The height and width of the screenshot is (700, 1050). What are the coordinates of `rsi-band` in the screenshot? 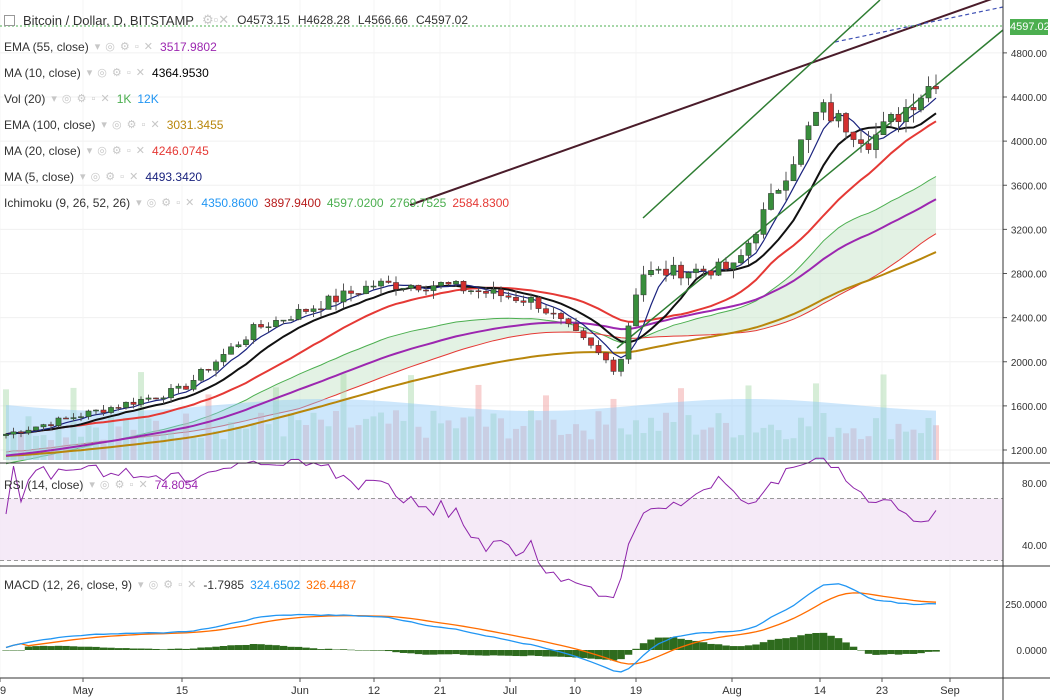 It's located at (501, 529).